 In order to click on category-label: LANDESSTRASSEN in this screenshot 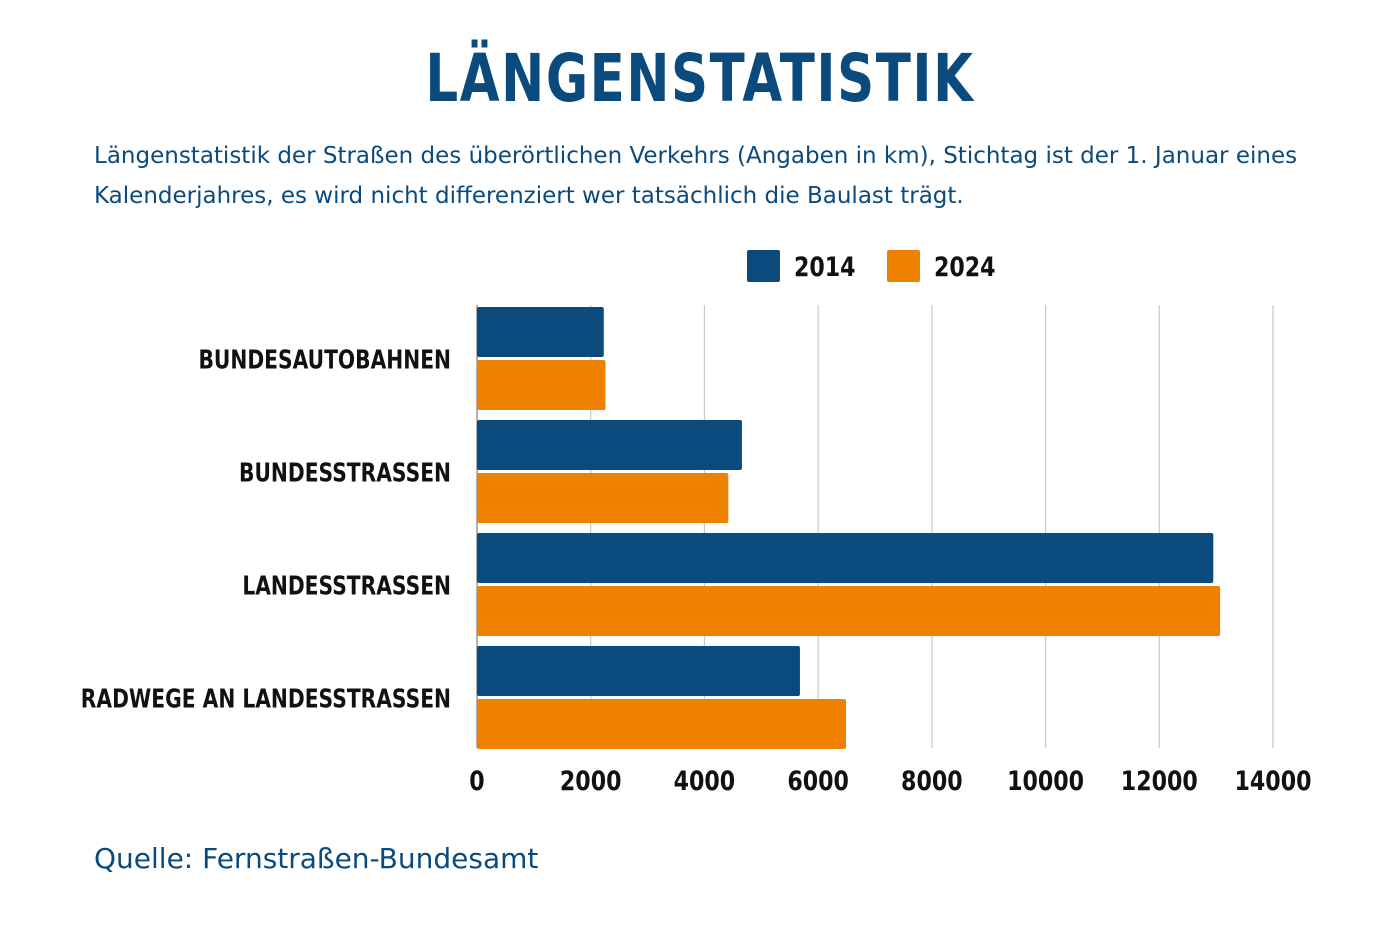, I will do `click(346, 586)`.